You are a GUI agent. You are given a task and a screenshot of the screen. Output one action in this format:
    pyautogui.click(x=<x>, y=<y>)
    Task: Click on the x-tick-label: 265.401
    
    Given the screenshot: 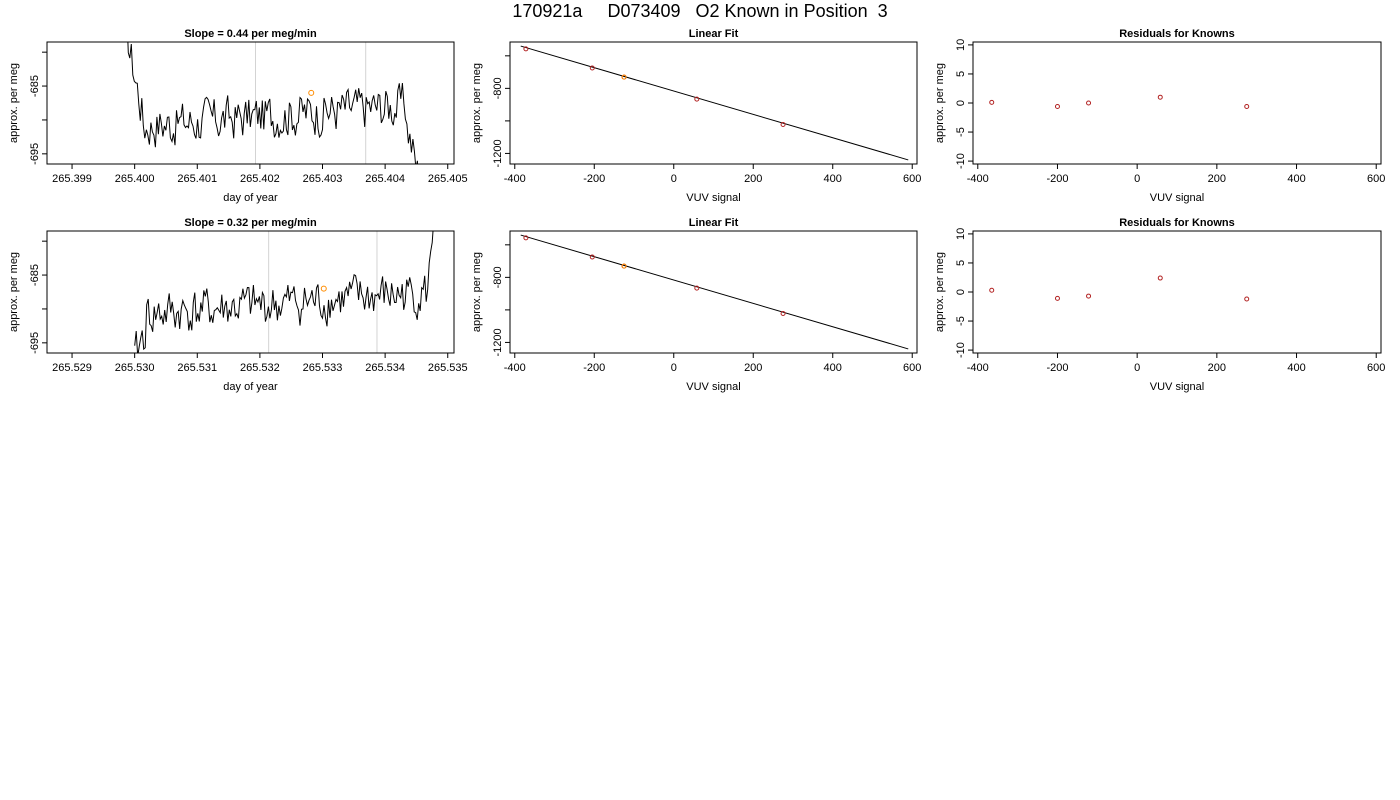 What is the action you would take?
    pyautogui.click(x=197, y=179)
    